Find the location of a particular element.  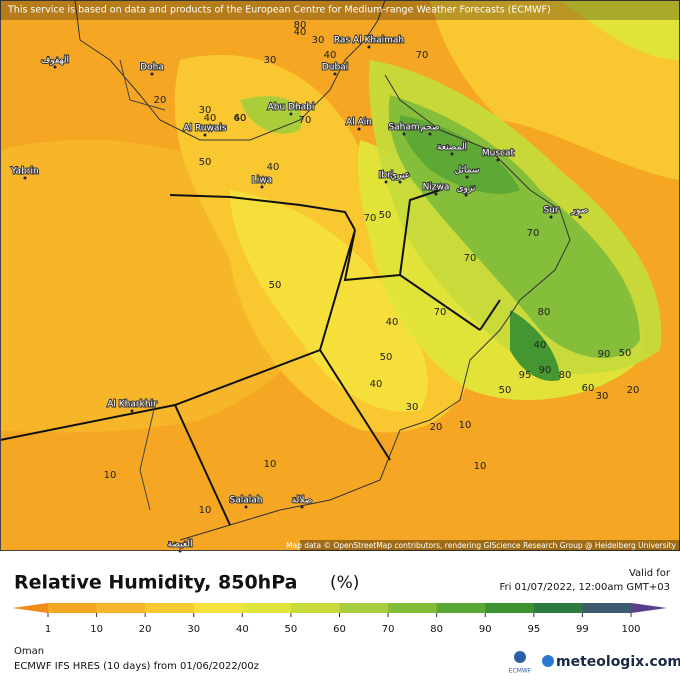

place-label: صحم is located at coordinates (429, 128).